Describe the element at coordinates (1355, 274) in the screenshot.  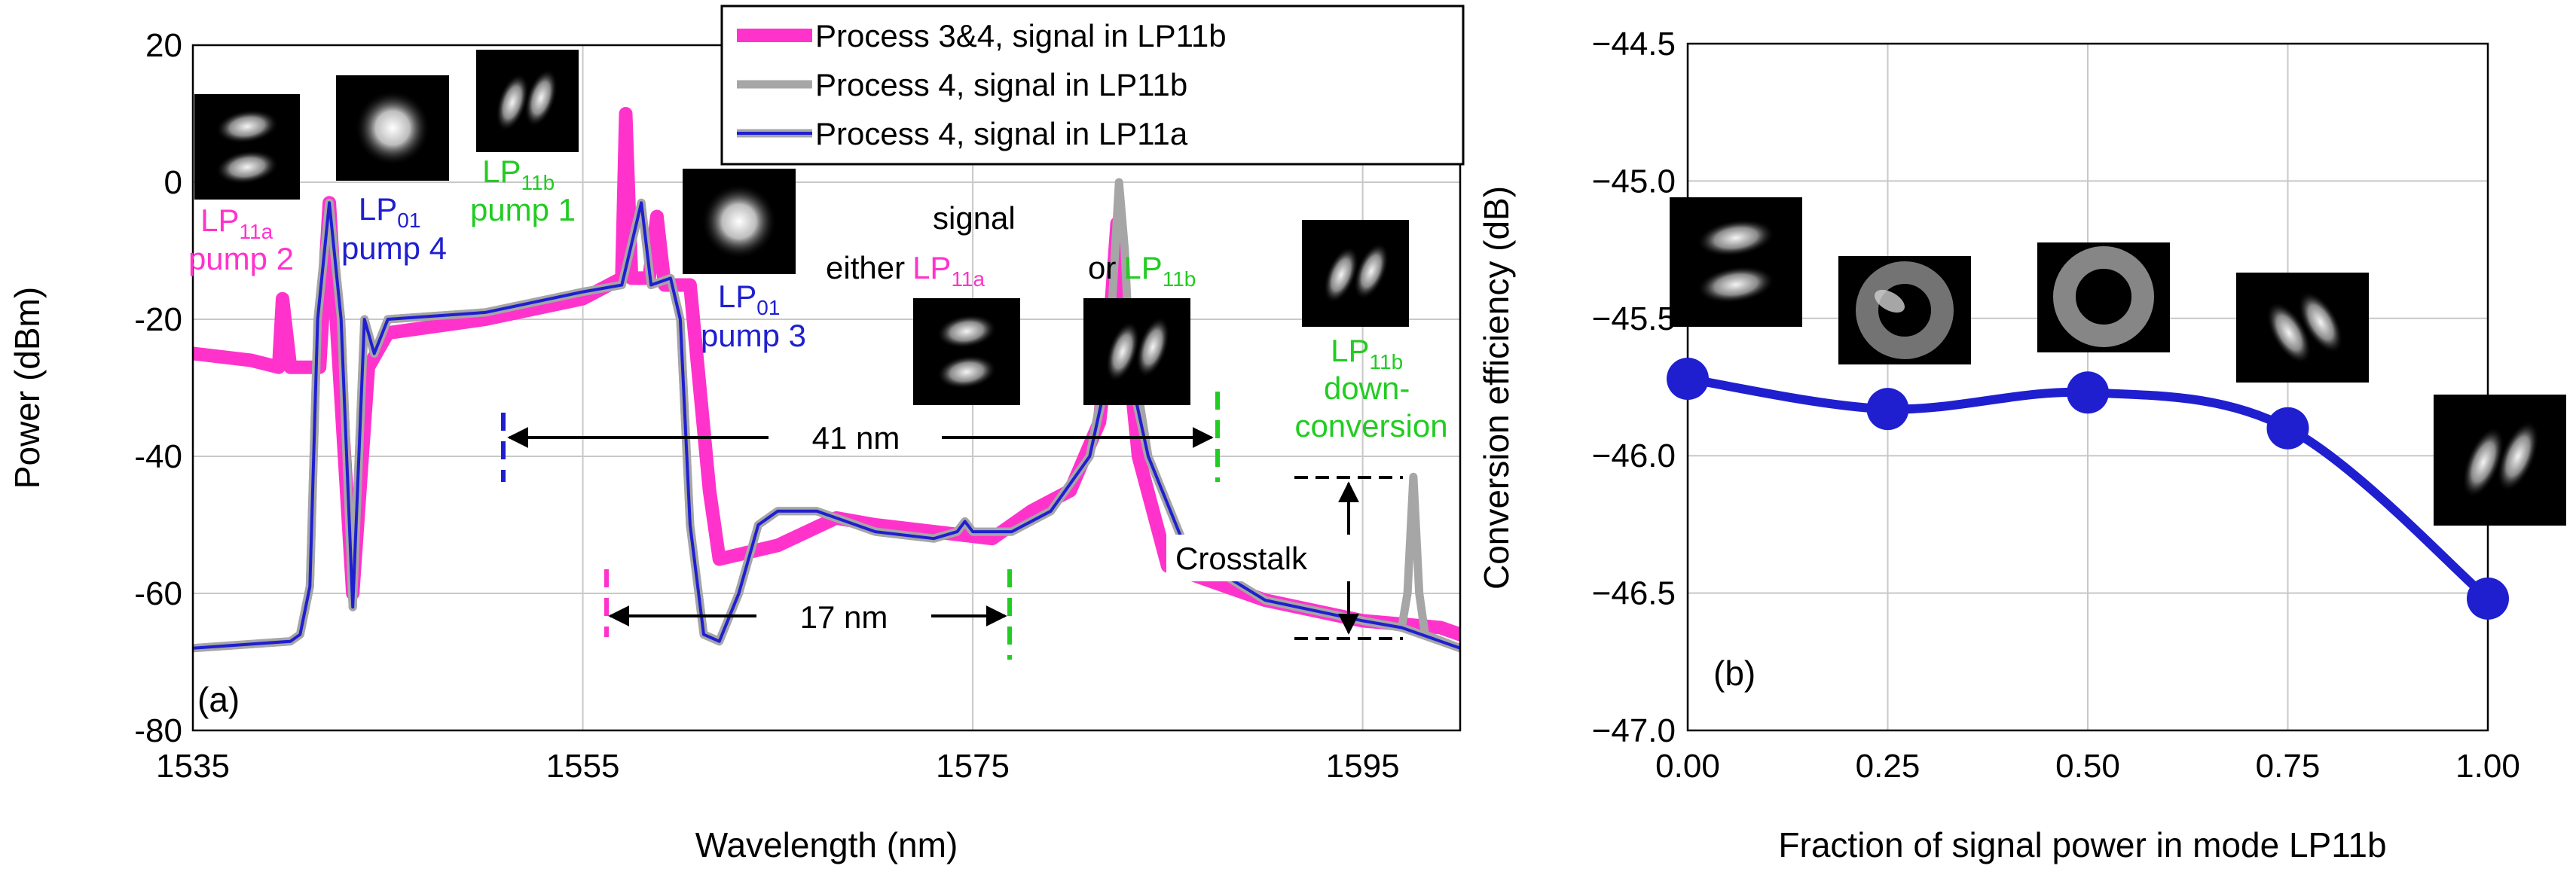
I see `mode-image-lp11b-downconversion` at that location.